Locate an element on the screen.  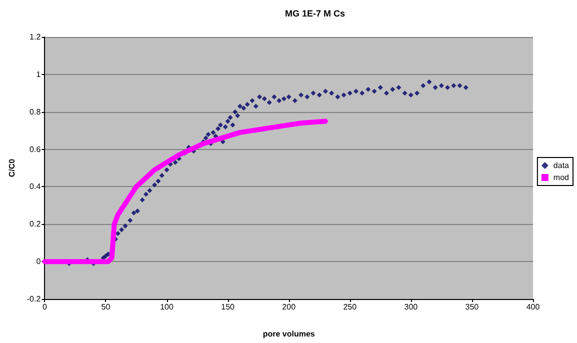
x-tick-label: 100 is located at coordinates (167, 307).